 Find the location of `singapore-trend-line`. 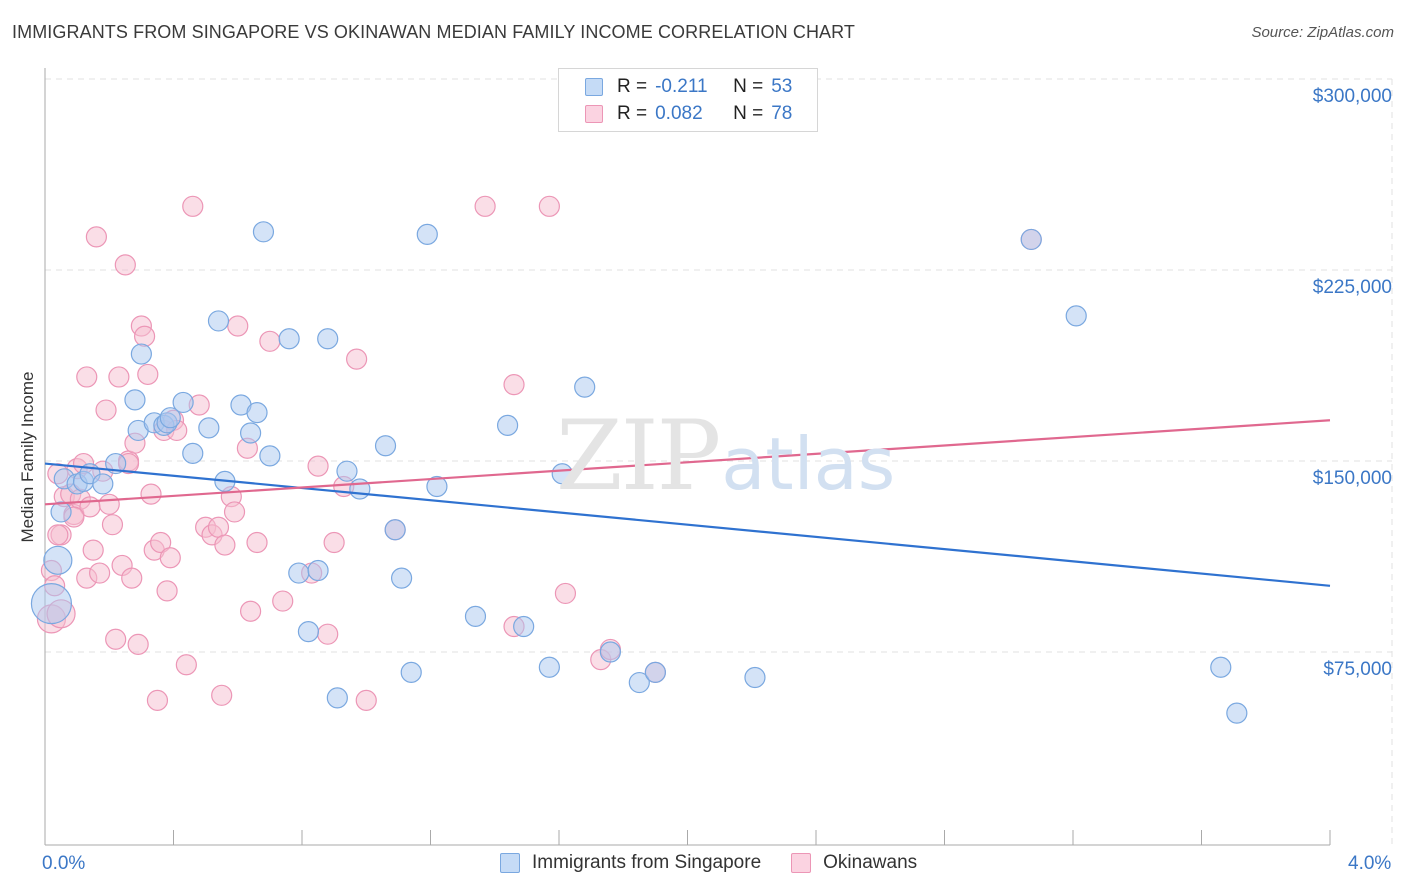

singapore-trend-line is located at coordinates (687, 524).